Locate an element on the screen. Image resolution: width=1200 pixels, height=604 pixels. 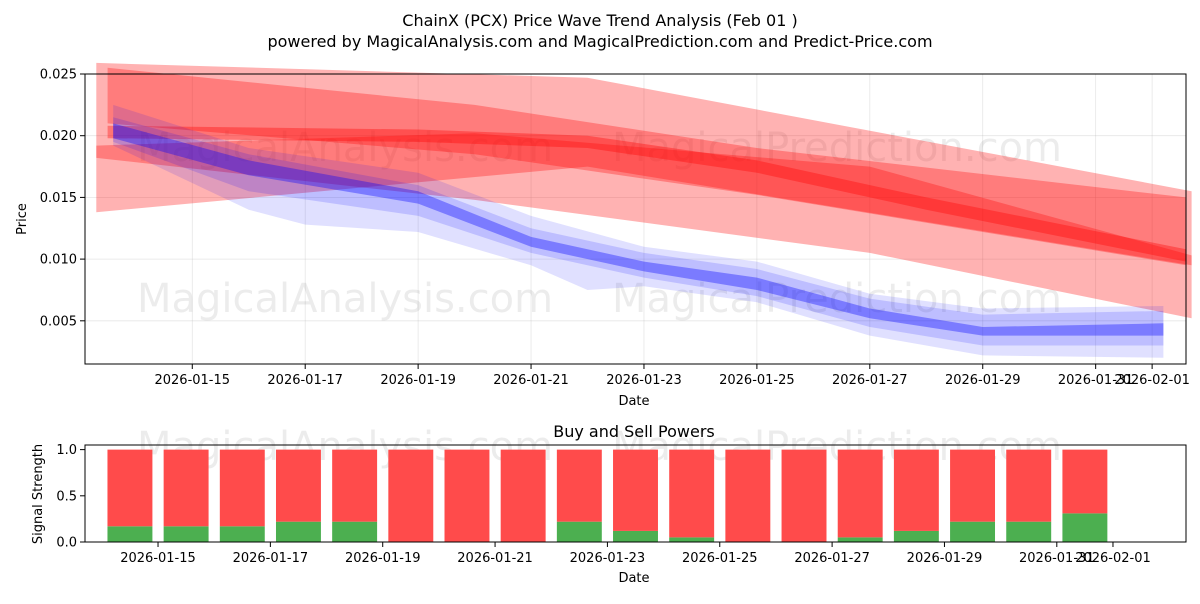
signal-y-tick-label: 0.0 is located at coordinates (66, 543).